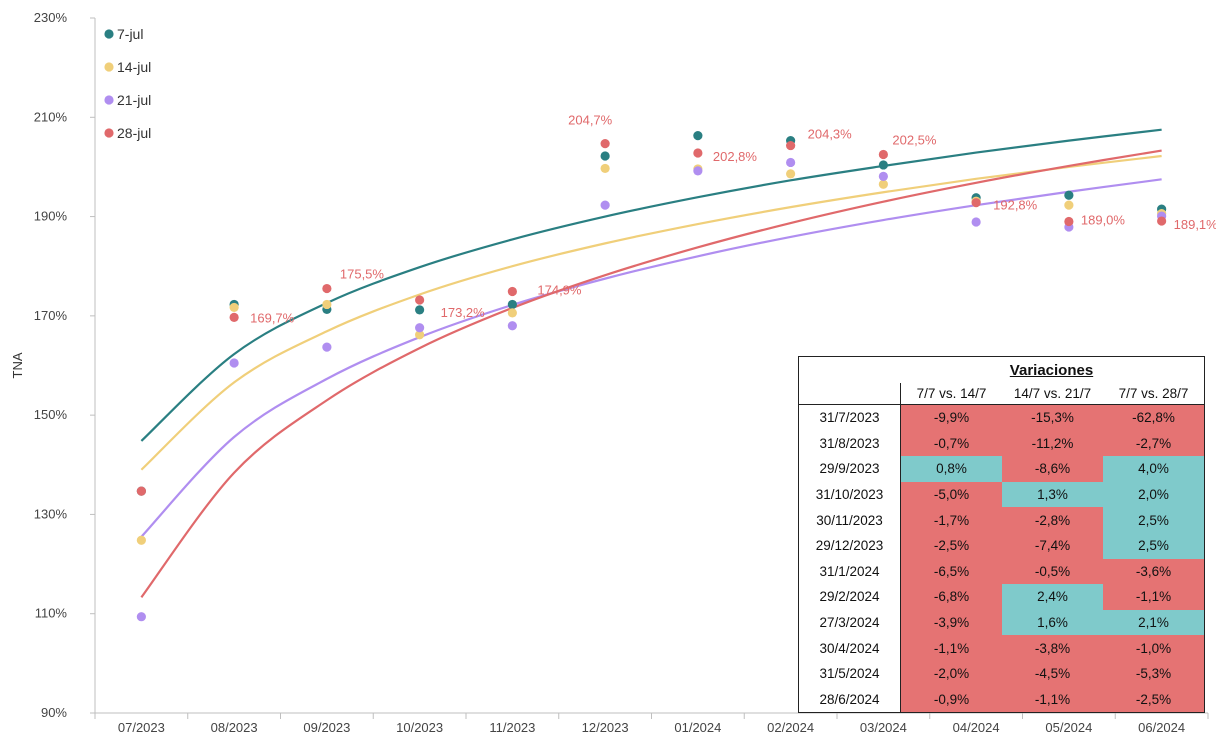  What do you see at coordinates (463, 312) in the screenshot?
I see `data-label: 173,2%` at bounding box center [463, 312].